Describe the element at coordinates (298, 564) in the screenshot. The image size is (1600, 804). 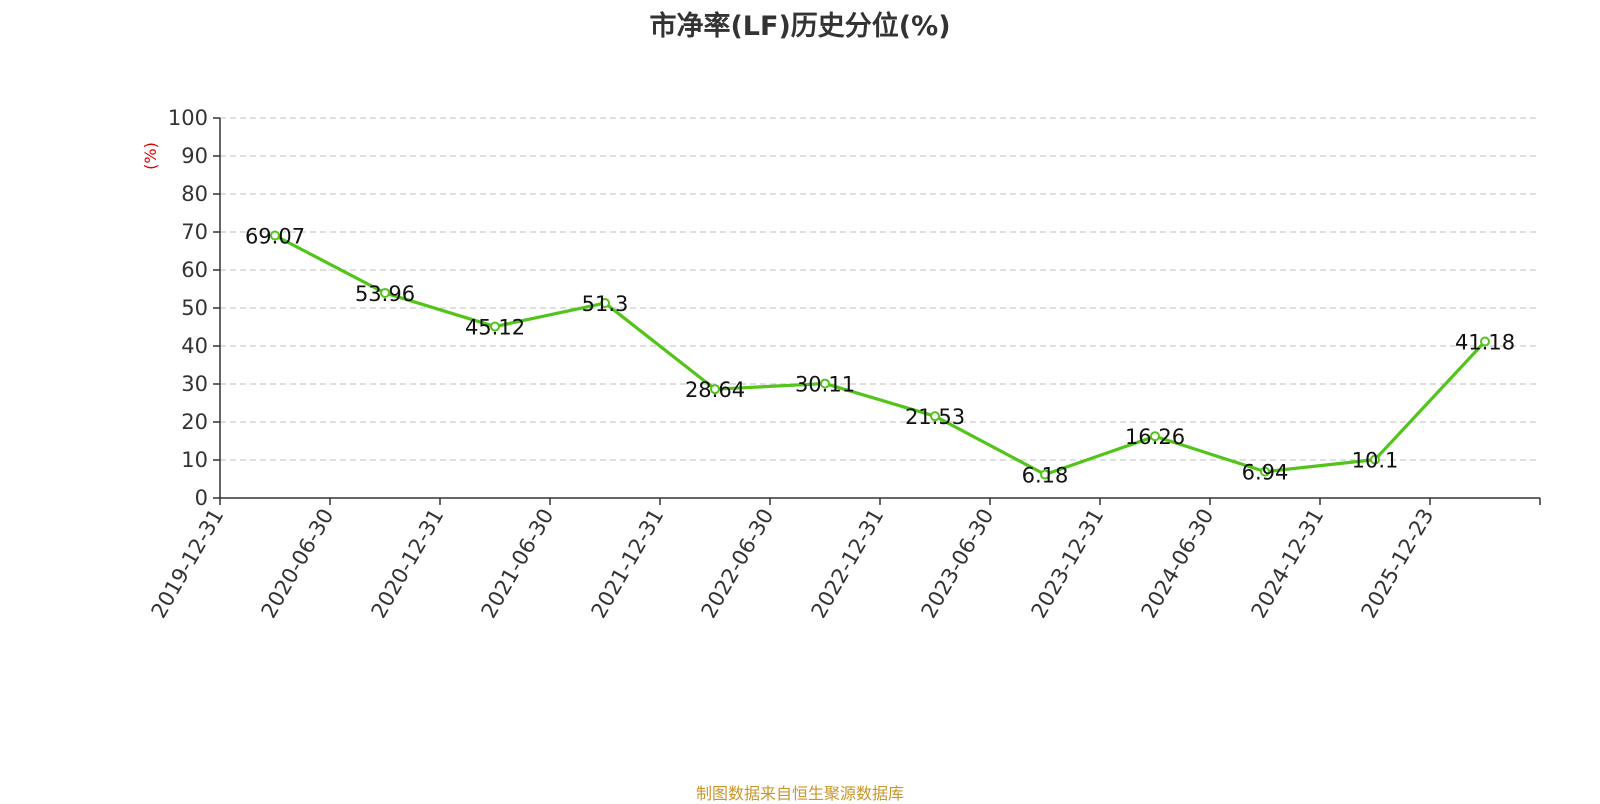
I see `x-tick-label: 2020-06-30` at that location.